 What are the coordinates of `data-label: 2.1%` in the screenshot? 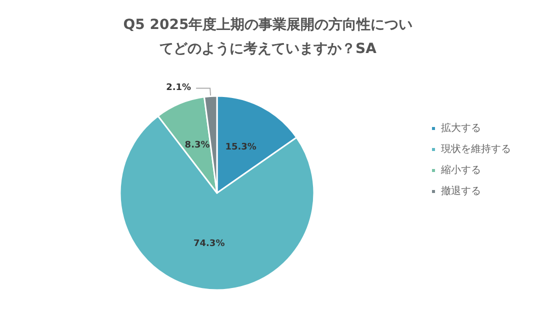 It's located at (179, 88).